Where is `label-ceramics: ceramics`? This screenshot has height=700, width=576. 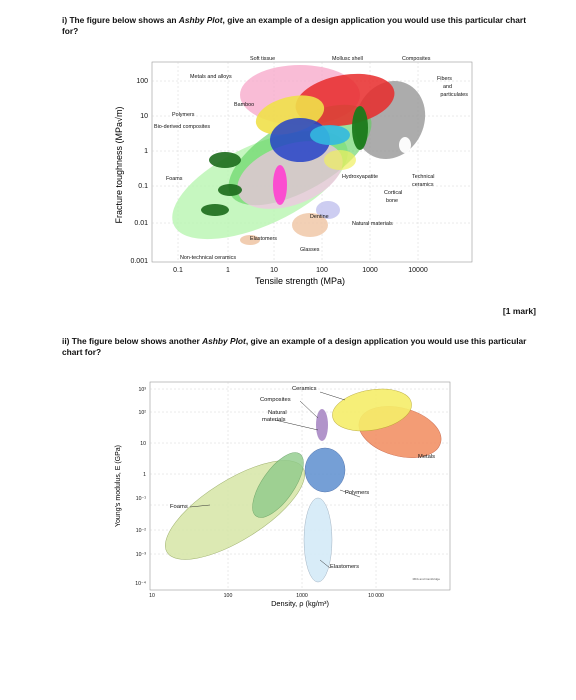
label-ceramics: ceramics is located at coordinates (423, 185).